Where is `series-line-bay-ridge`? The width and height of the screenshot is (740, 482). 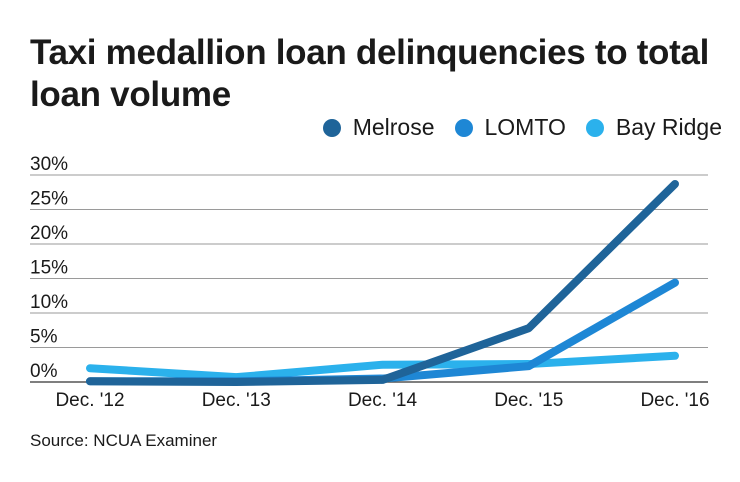 series-line-bay-ridge is located at coordinates (382, 366).